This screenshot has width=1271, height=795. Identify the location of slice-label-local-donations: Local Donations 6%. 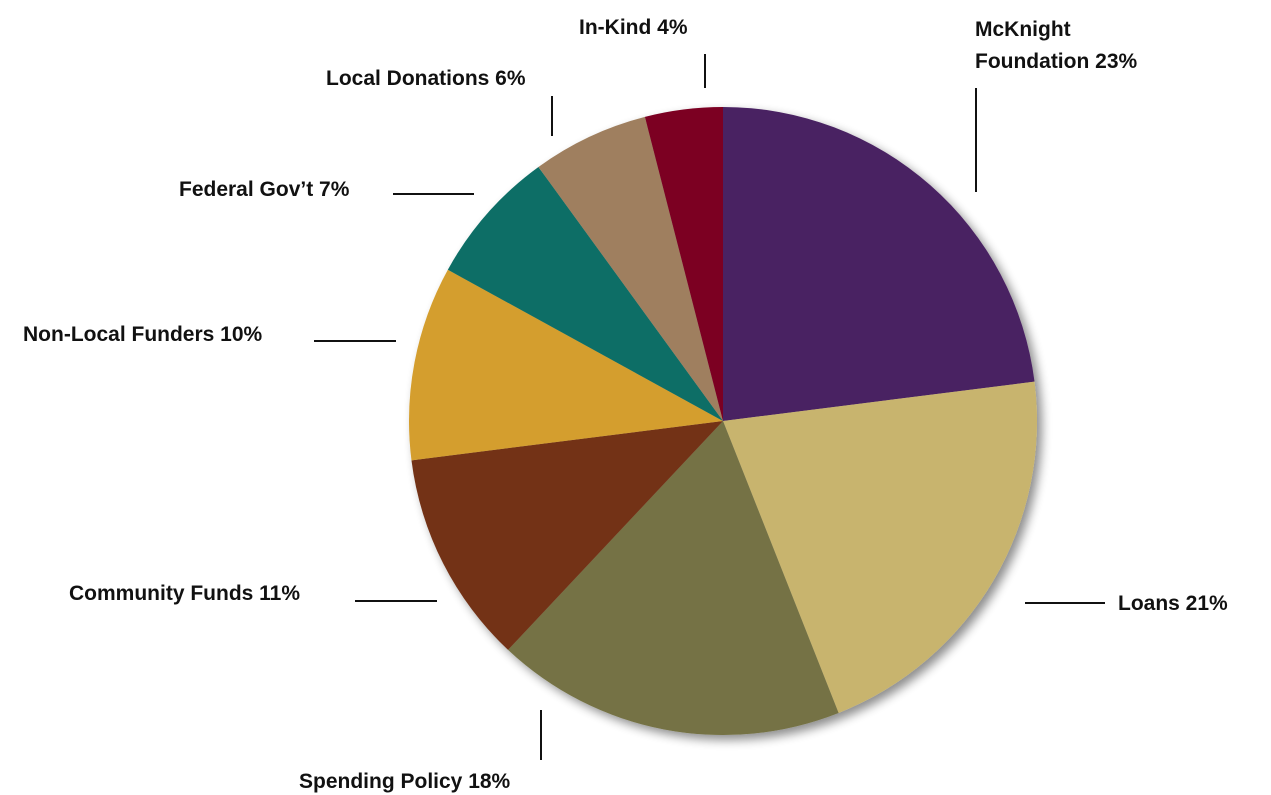
(426, 78).